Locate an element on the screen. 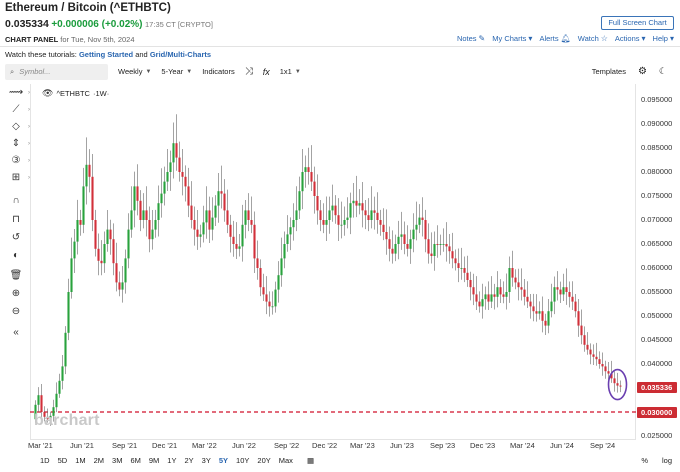 The height and width of the screenshot is (472, 680). indicators-button: Indicators is located at coordinates (218, 71).